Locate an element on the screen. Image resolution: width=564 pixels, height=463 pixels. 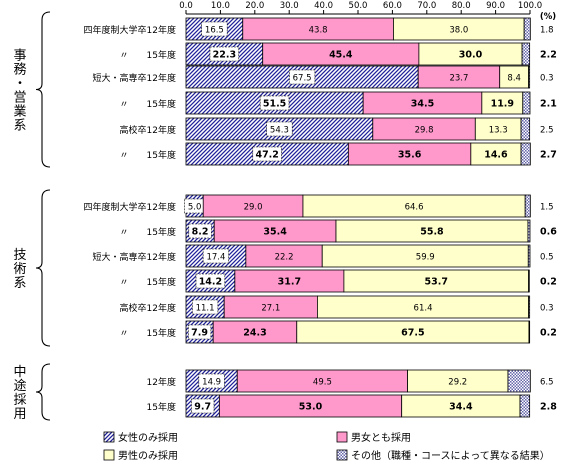
axis-tick-label: 90.0 is located at coordinates (495, 6).